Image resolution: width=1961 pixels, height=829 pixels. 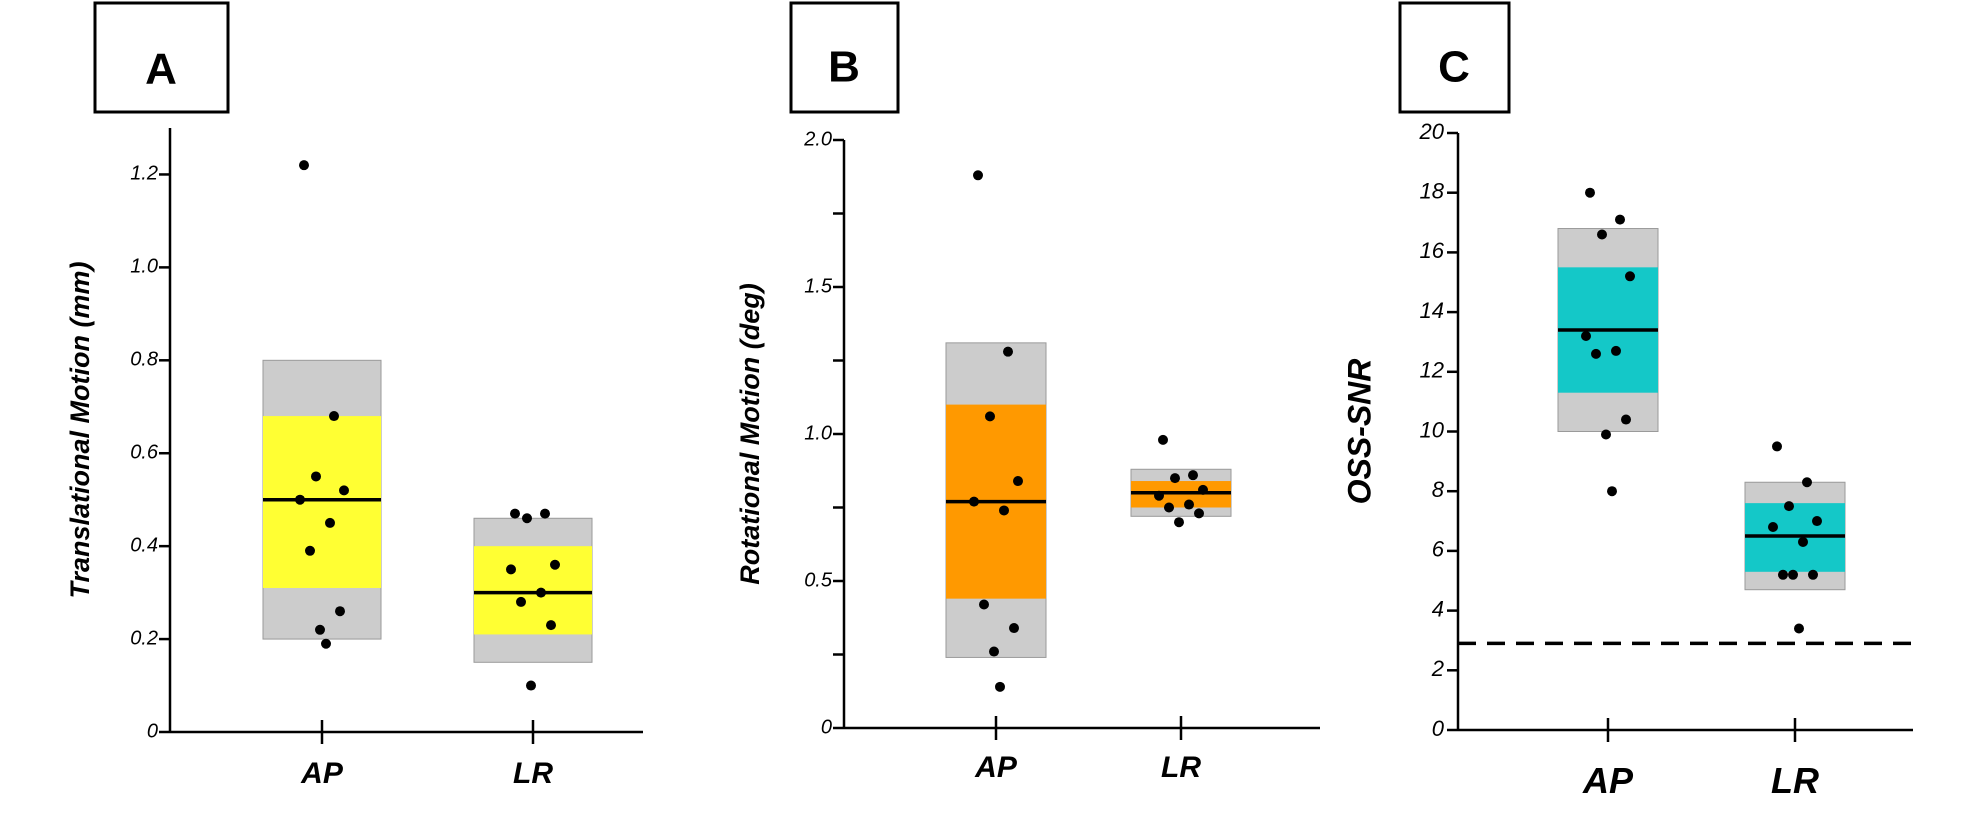 What do you see at coordinates (80, 429) in the screenshot?
I see `y-axis-title: Translational Motion (mm)` at bounding box center [80, 429].